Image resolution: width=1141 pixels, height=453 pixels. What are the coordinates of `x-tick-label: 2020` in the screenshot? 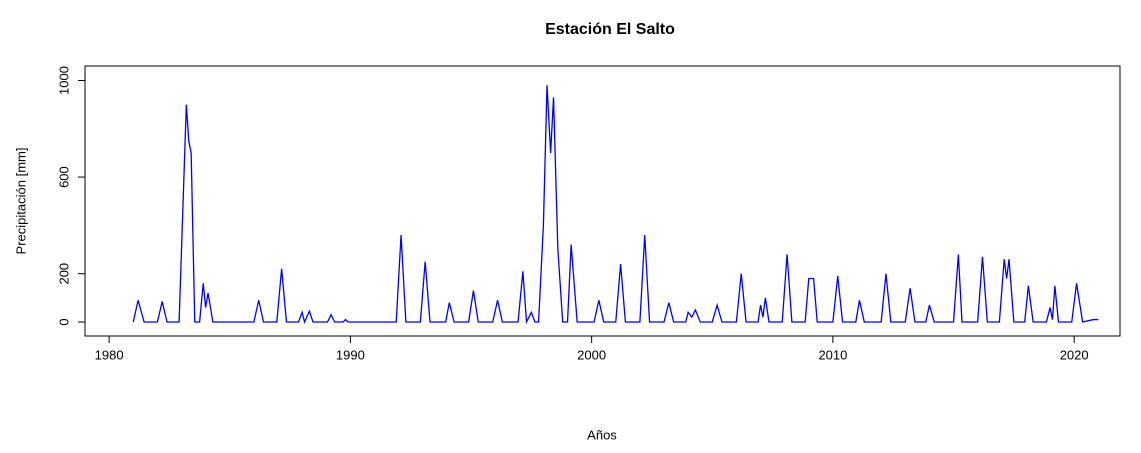 It's located at (1074, 354).